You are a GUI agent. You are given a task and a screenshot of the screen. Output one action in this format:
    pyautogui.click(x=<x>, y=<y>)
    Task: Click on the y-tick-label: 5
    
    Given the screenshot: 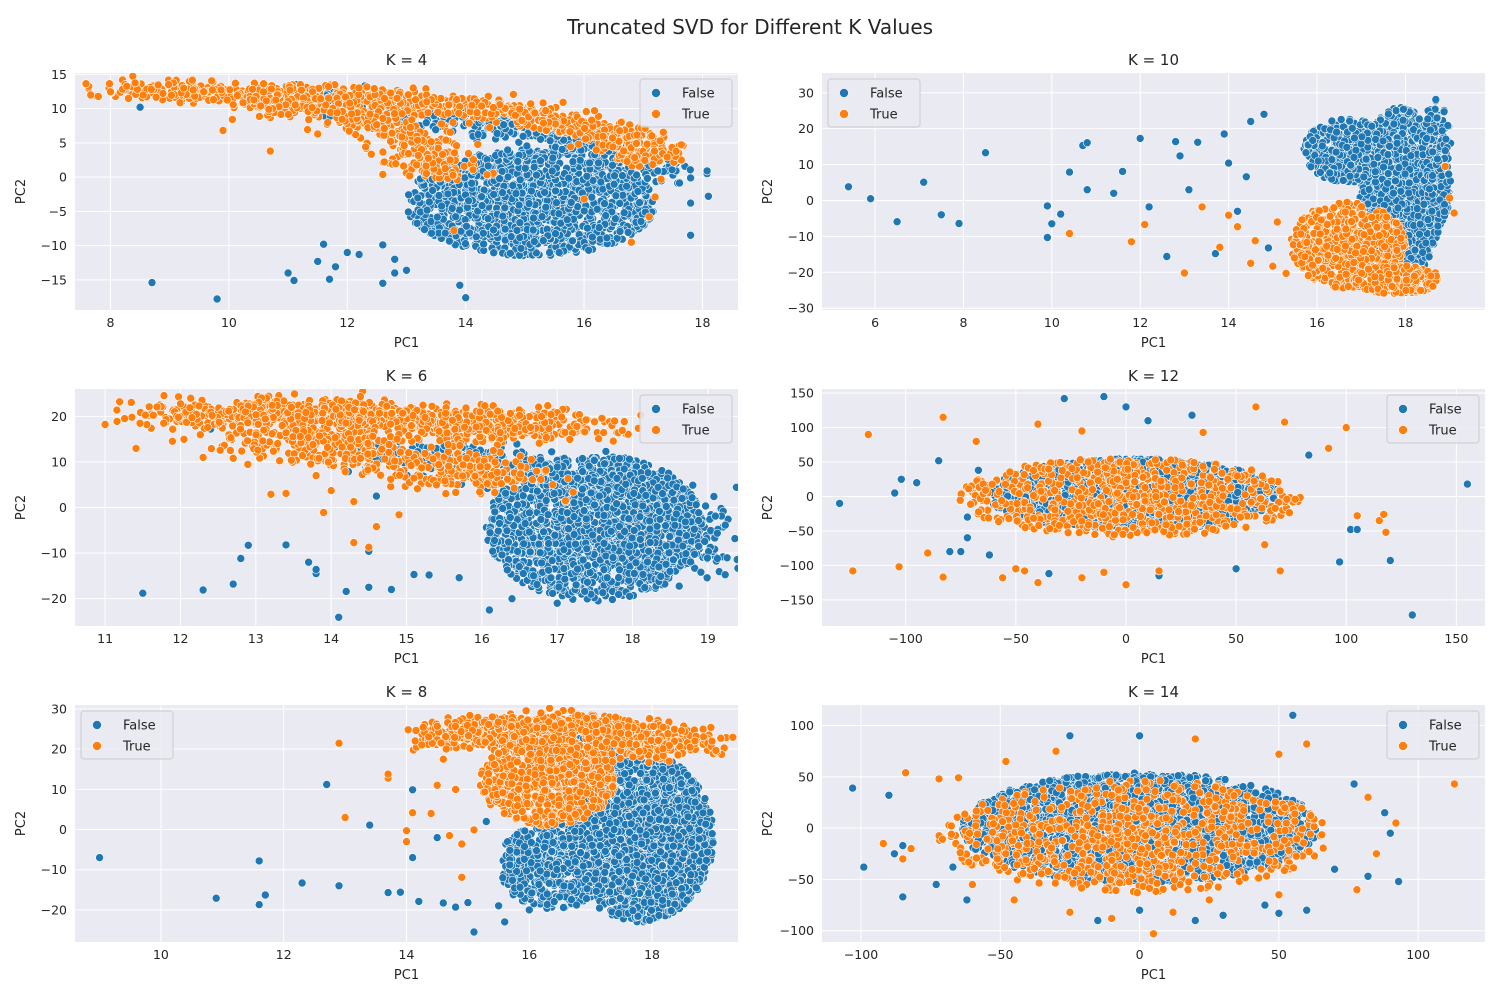 What is the action you would take?
    pyautogui.click(x=63, y=142)
    